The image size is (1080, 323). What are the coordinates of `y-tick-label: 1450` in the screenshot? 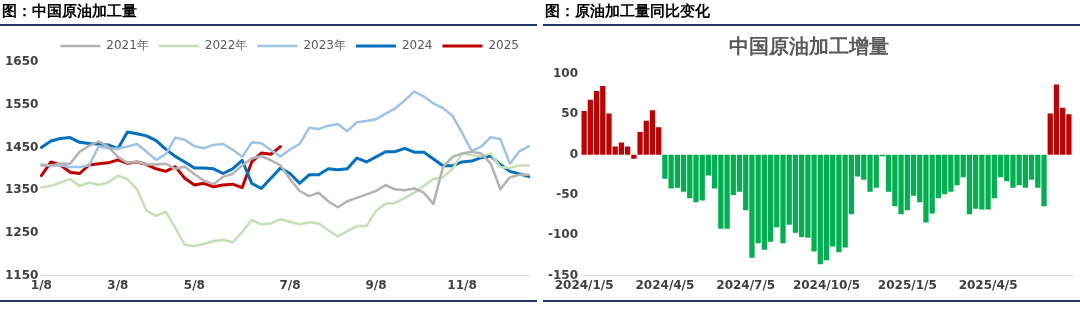 It's located at (21, 146).